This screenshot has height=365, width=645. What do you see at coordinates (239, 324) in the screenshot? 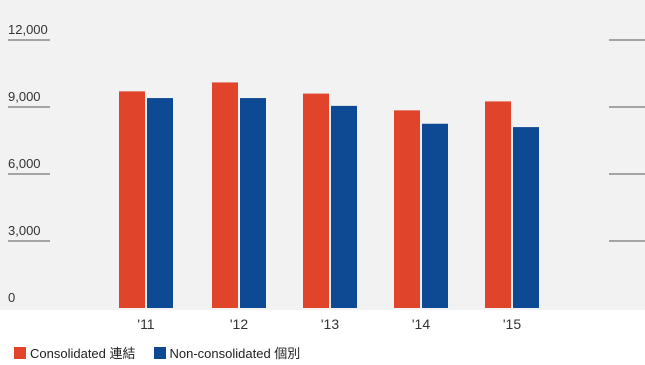
I see `x-tick-label: '12` at bounding box center [239, 324].